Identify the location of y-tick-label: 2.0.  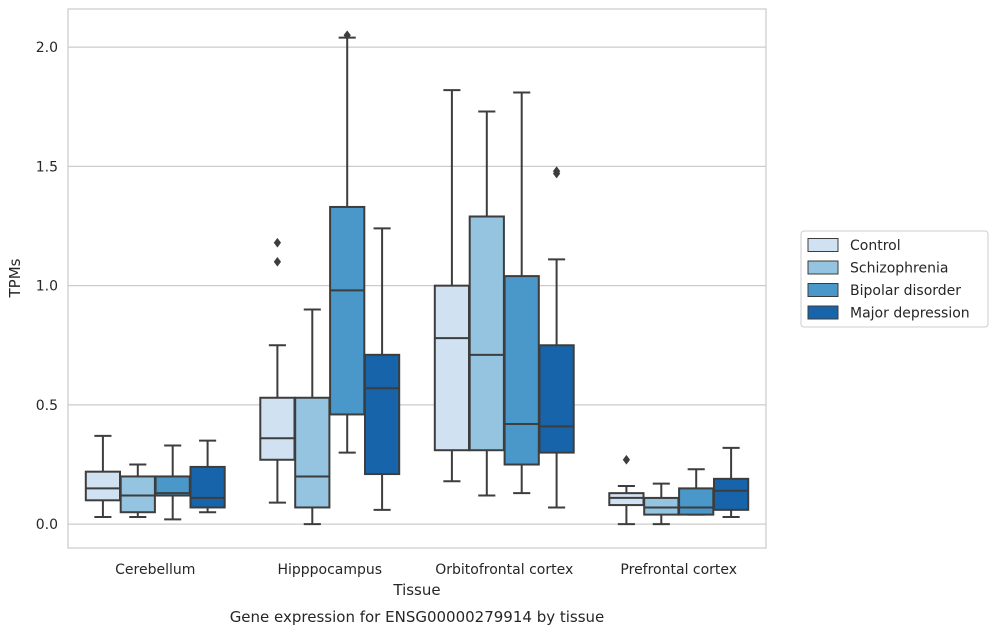
(47, 48).